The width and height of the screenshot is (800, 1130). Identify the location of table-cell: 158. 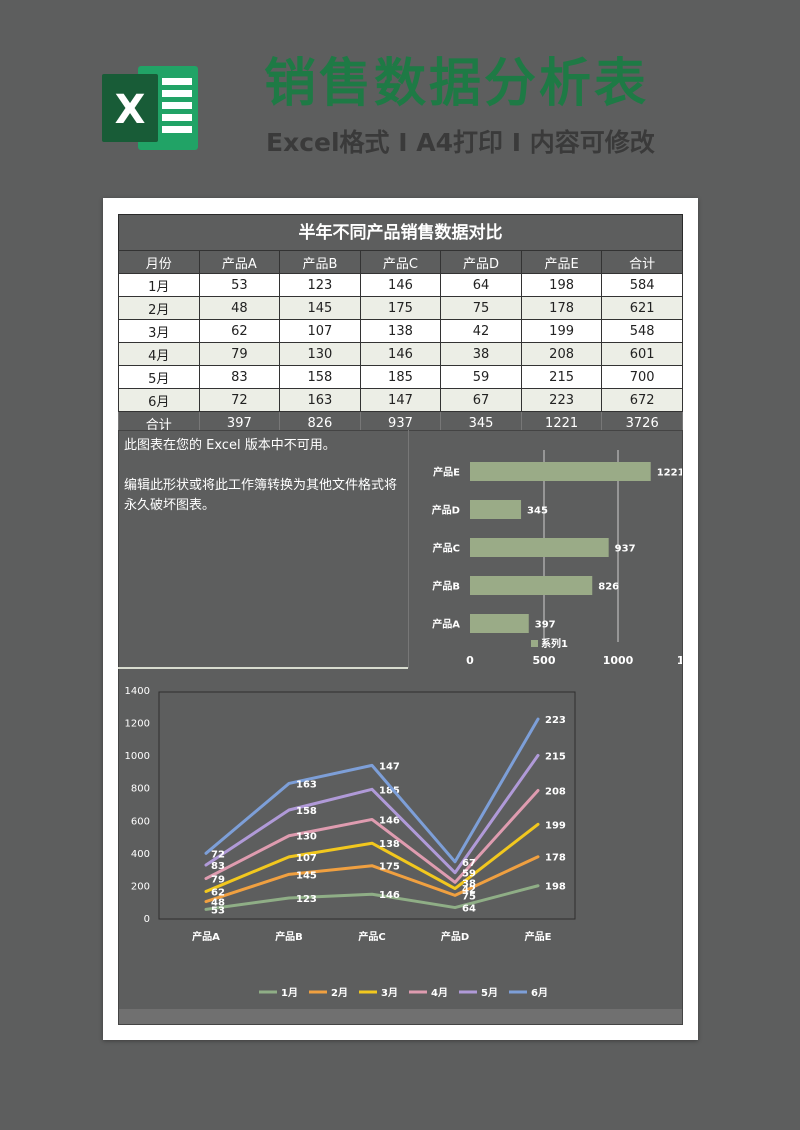
(320, 377).